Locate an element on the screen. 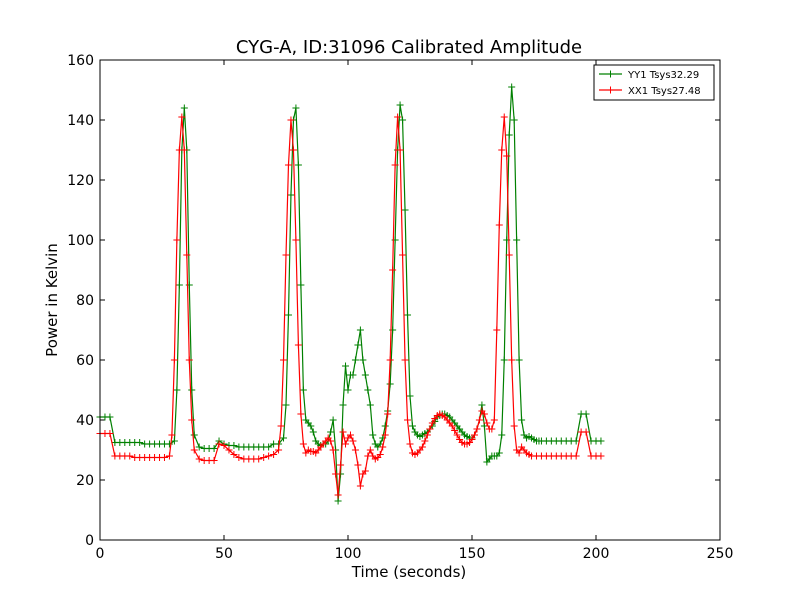 The height and width of the screenshot is (600, 800). y-tick-label: 80 is located at coordinates (85, 301).